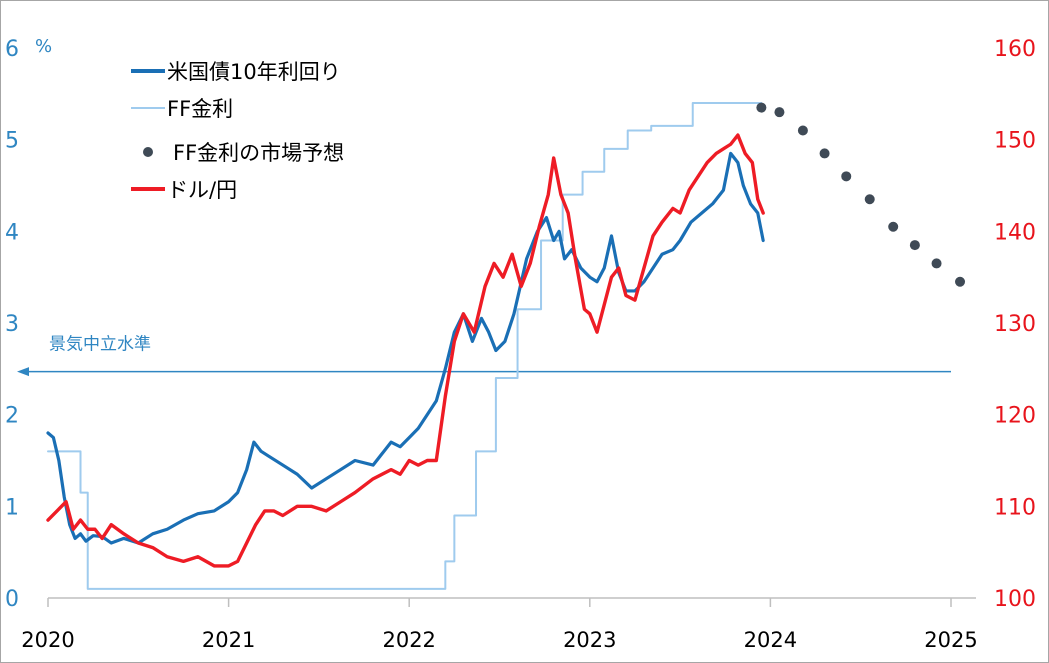  What do you see at coordinates (408, 640) in the screenshot?
I see `x-tick-label: 2022` at bounding box center [408, 640].